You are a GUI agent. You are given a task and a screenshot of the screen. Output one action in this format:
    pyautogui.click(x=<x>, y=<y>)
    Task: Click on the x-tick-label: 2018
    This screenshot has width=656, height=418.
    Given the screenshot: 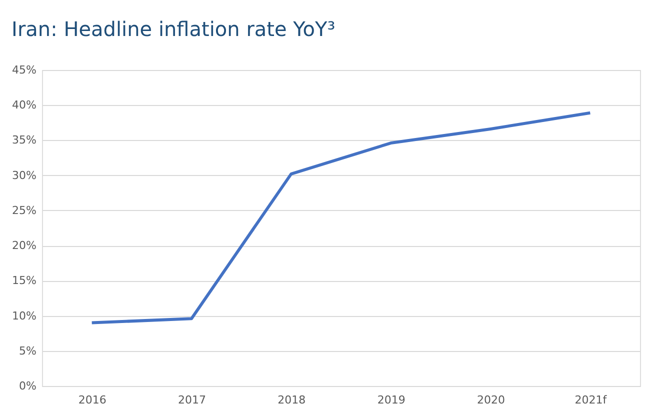 What is the action you would take?
    pyautogui.click(x=292, y=400)
    